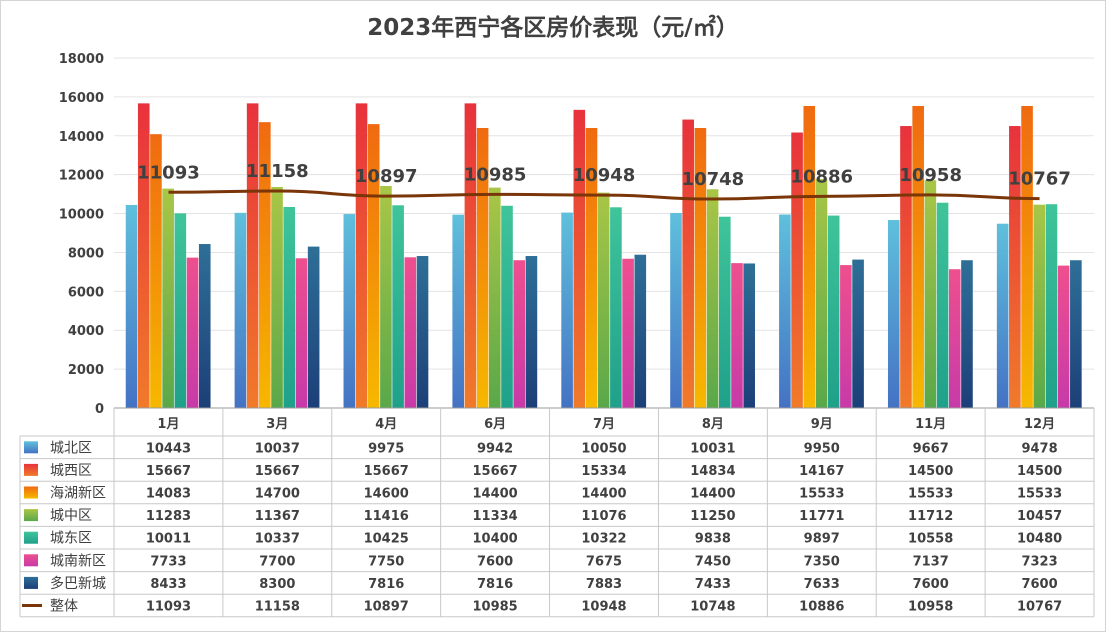  What do you see at coordinates (1039, 561) in the screenshot?
I see `table-cell: 7323` at bounding box center [1039, 561].